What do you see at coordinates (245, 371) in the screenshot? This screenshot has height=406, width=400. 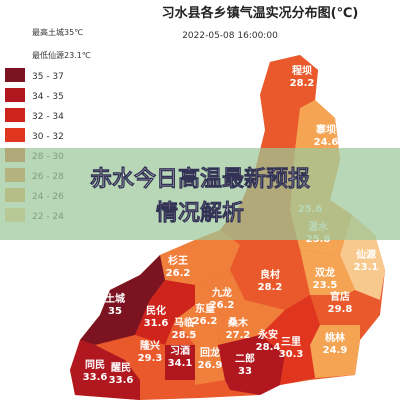 I see `town-temp: 33` at bounding box center [245, 371].